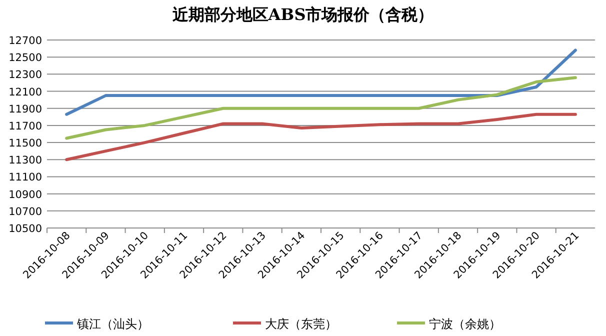 The height and width of the screenshot is (336, 606). Describe the element at coordinates (25, 212) in the screenshot. I see `y-tick-label: 10700` at that location.